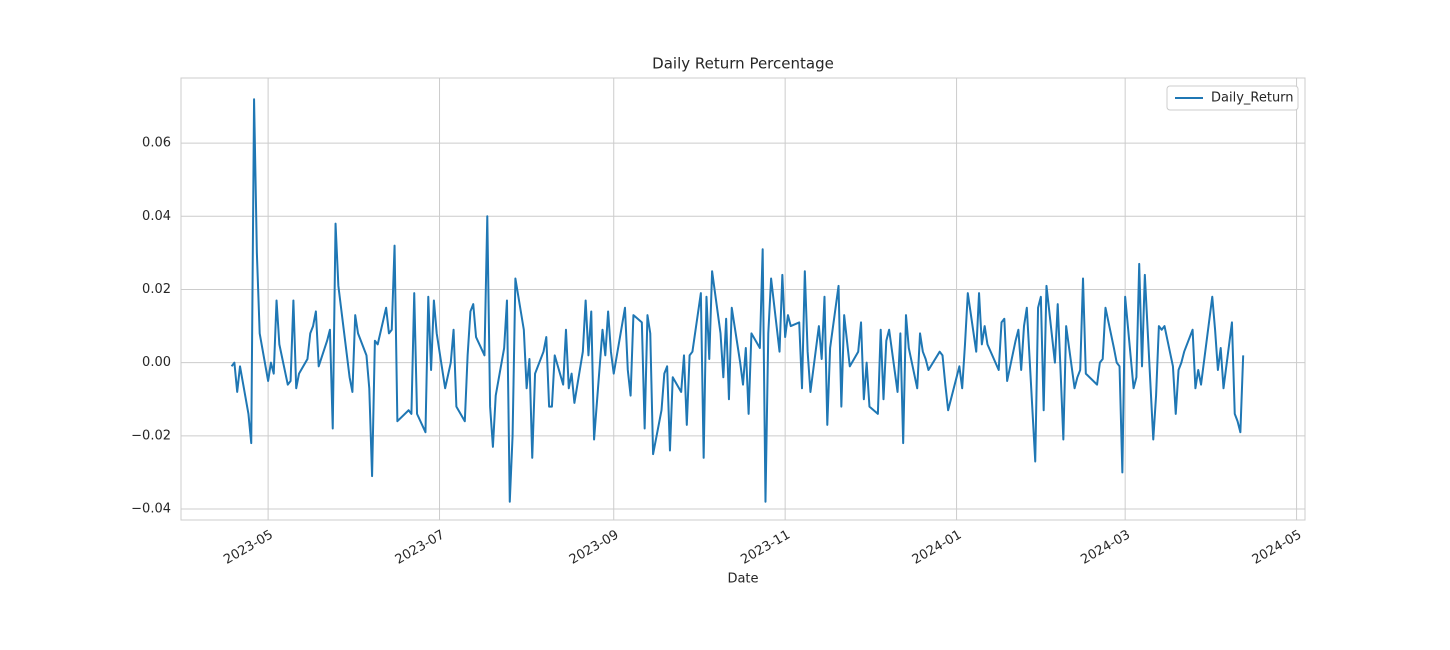 The height and width of the screenshot is (650, 1450). Describe the element at coordinates (937, 548) in the screenshot. I see `x-tick-label: 2024-01` at that location.